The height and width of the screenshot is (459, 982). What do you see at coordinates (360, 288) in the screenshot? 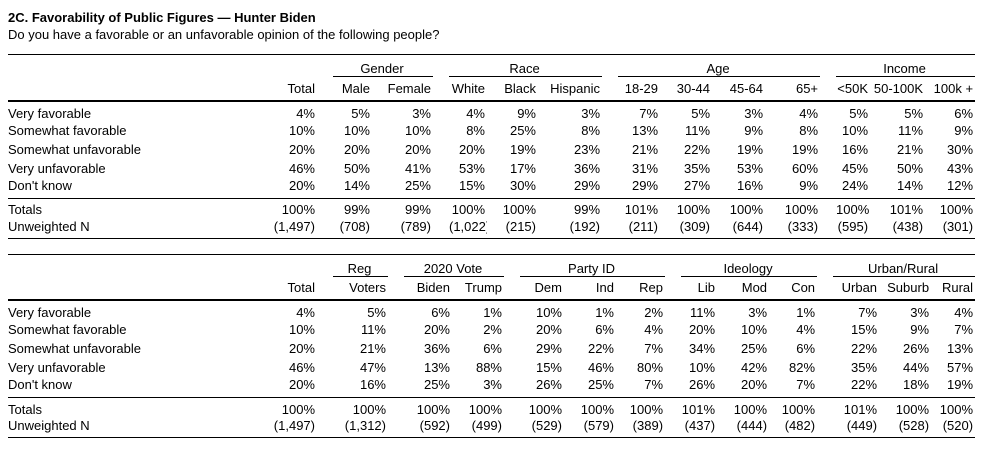
I see `column-header: Voters` at bounding box center [360, 288].